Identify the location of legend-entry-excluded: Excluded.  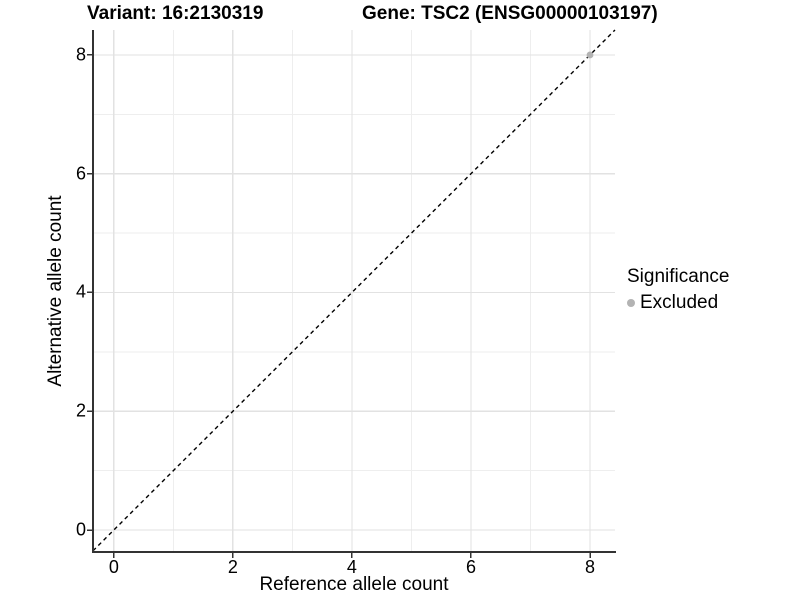
(678, 302).